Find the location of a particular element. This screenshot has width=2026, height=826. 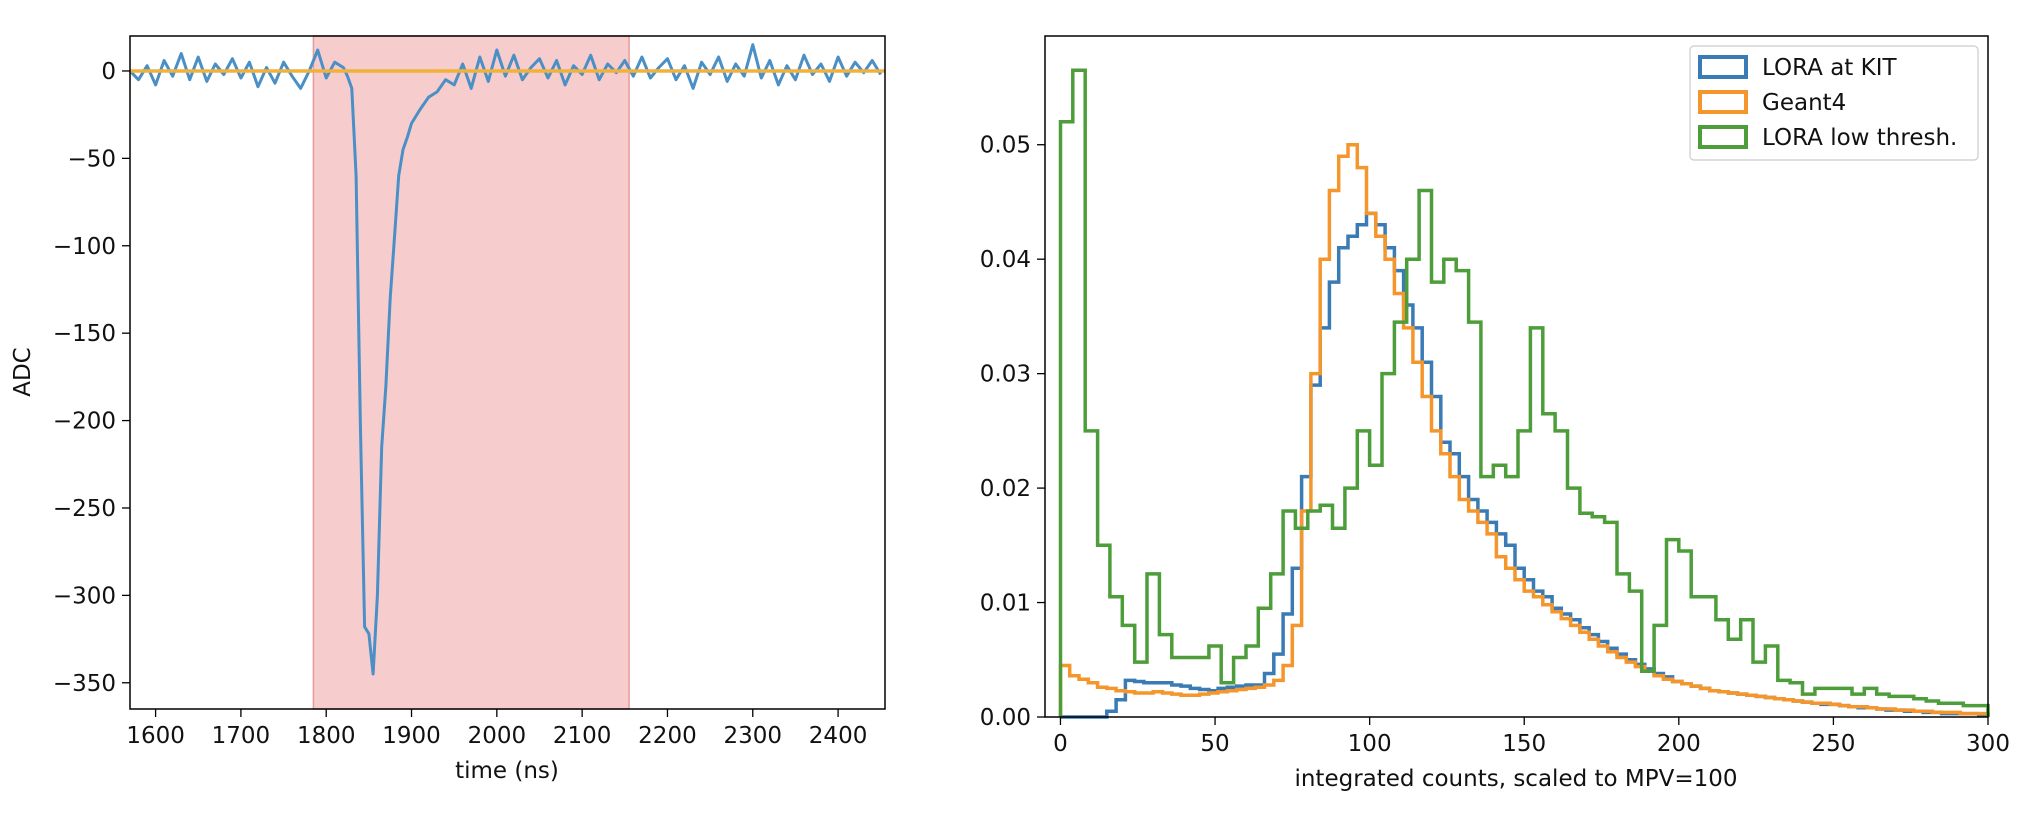

legend-frame is located at coordinates (1834, 103).